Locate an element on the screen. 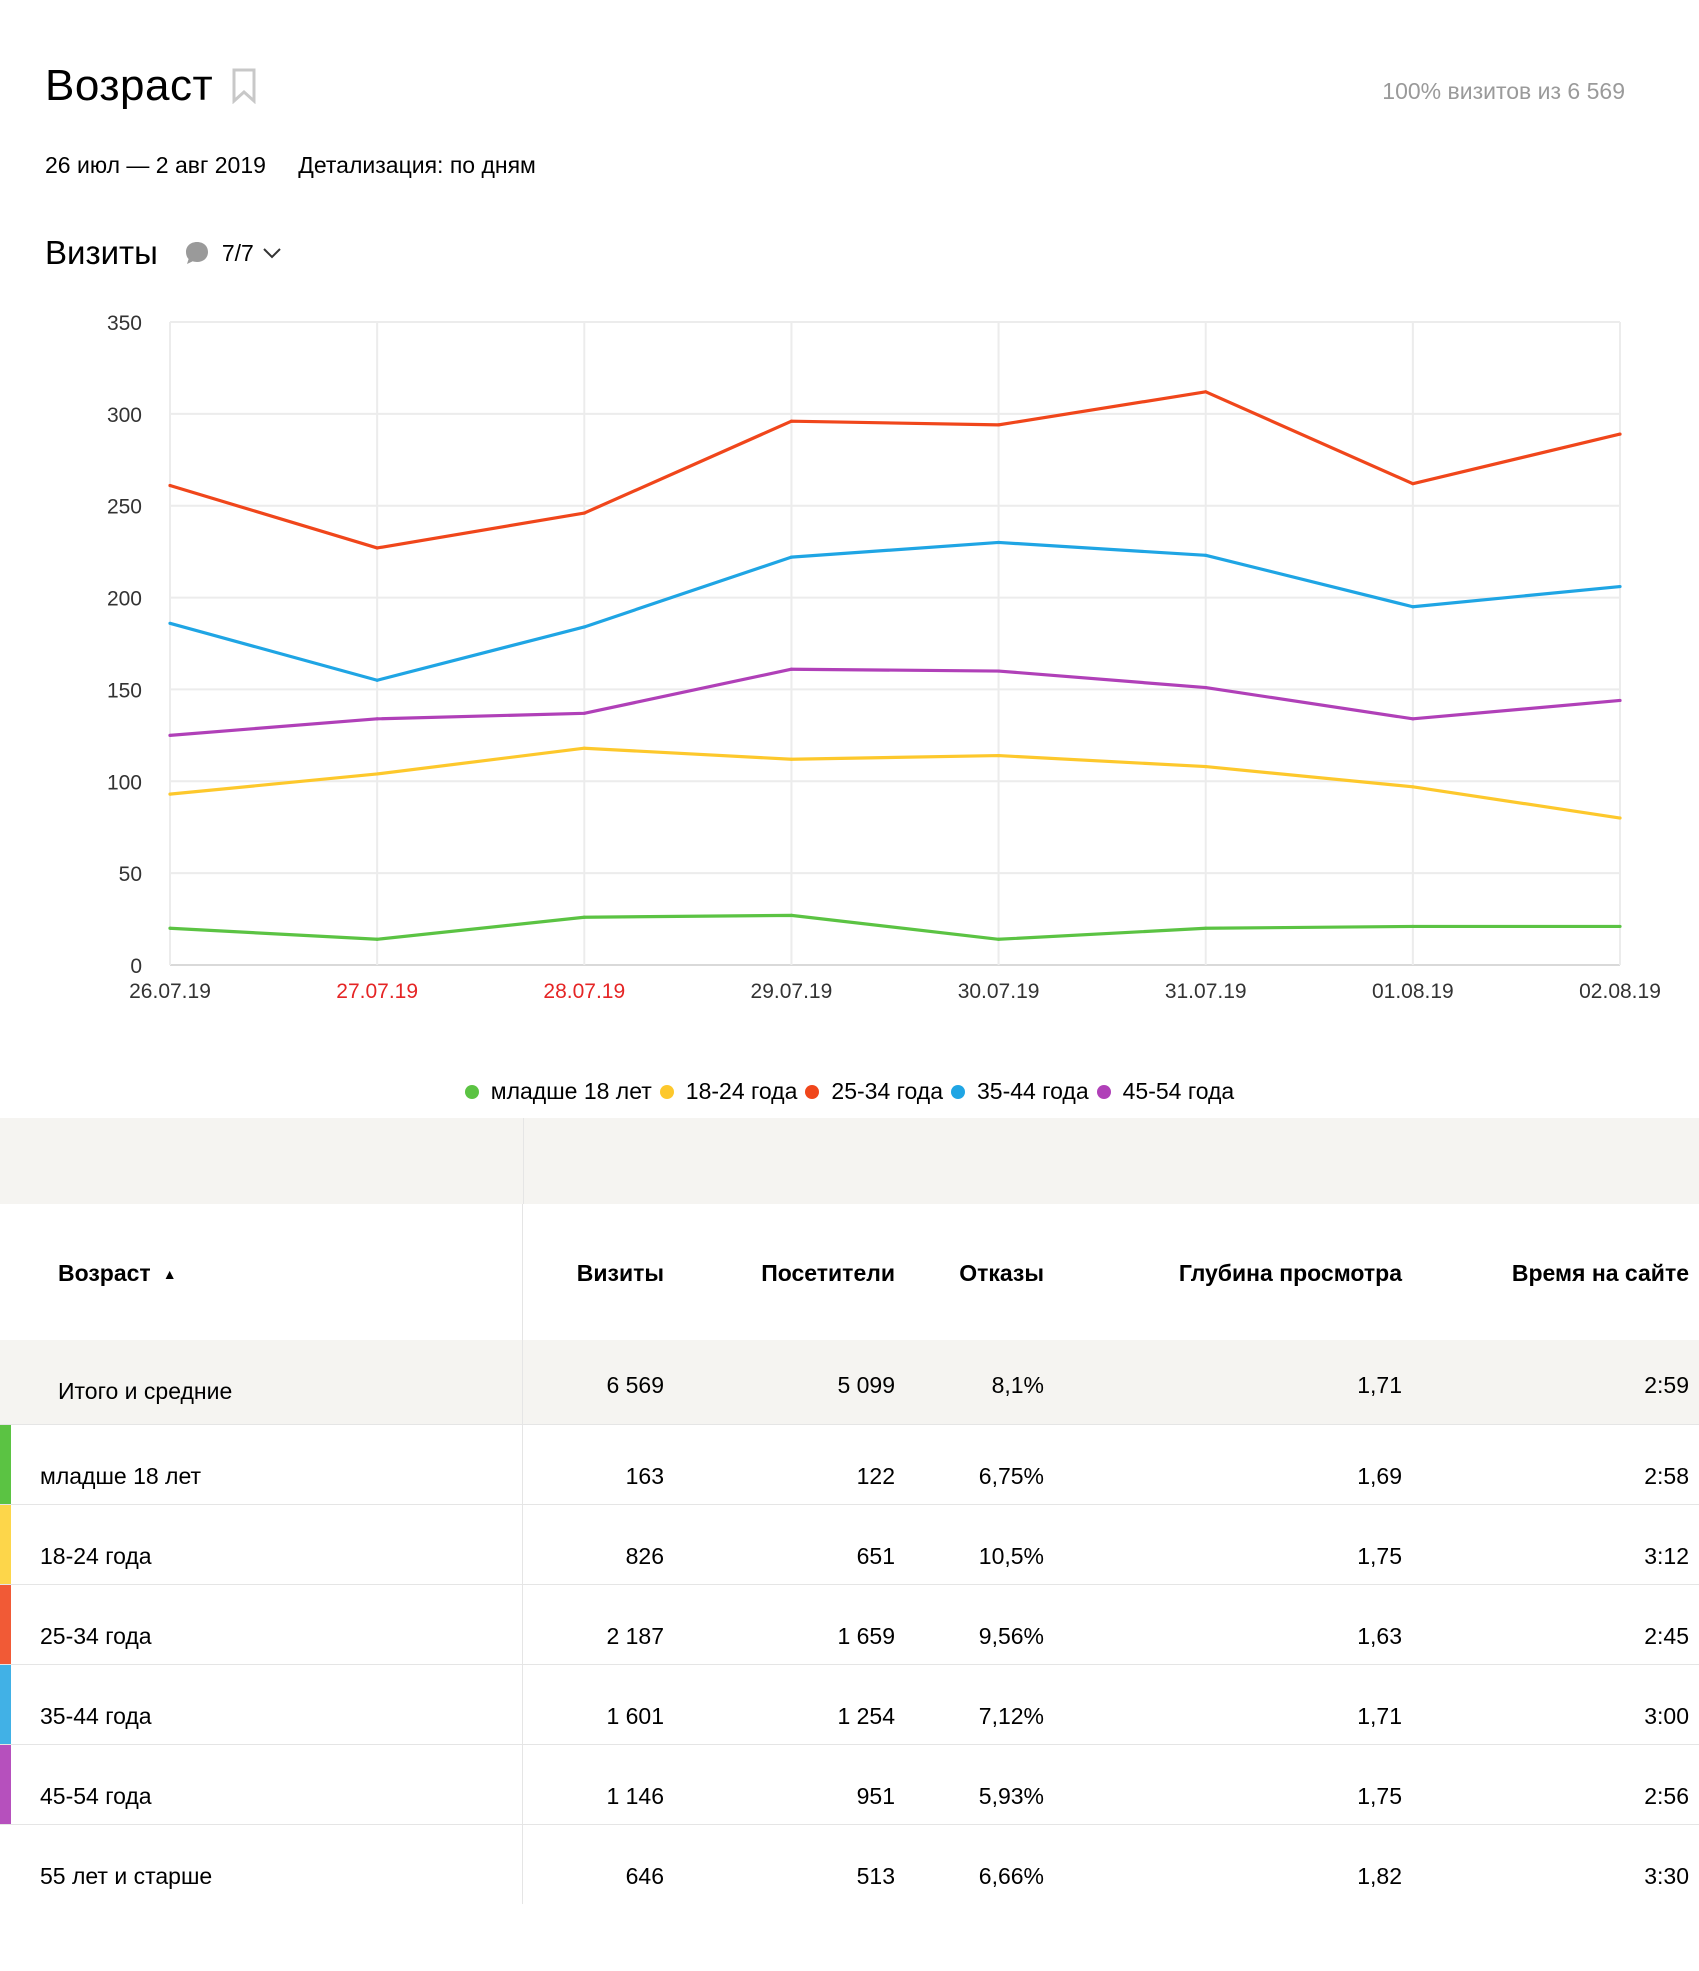 The height and width of the screenshot is (1971, 1699). table-row: 45-54 года 1 146 951 5,93% 1,75 2:56 is located at coordinates (849, 1785).